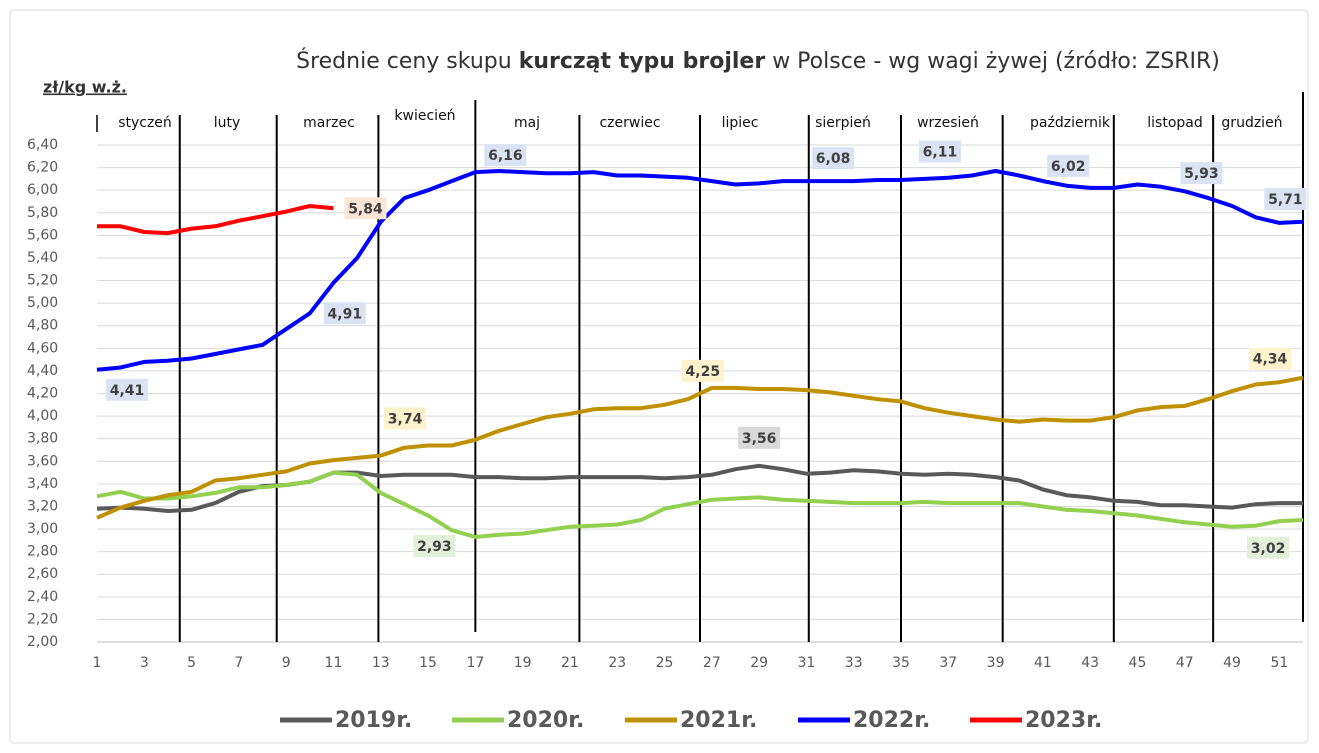 The height and width of the screenshot is (753, 1319). I want to click on legend-label: 2023r., so click(1063, 720).